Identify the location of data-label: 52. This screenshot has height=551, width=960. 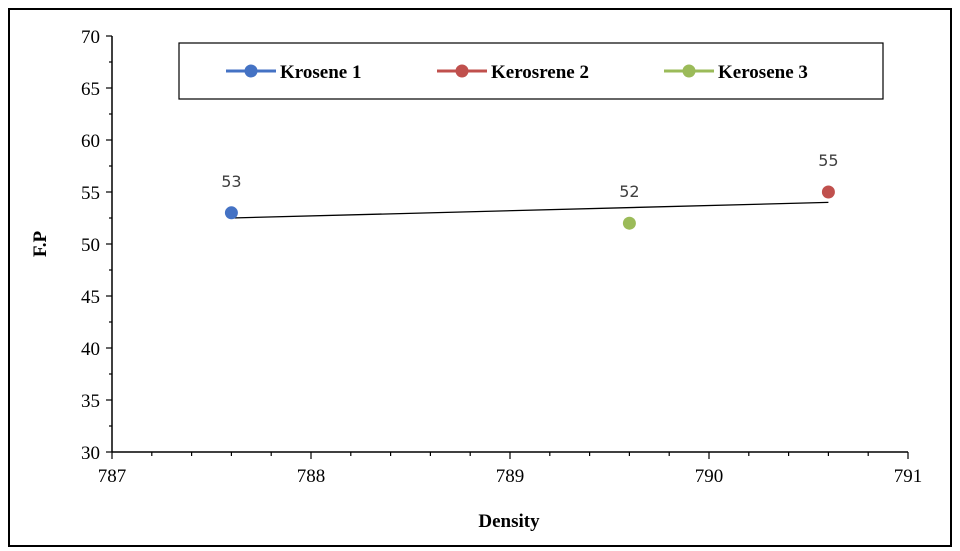
(629, 191).